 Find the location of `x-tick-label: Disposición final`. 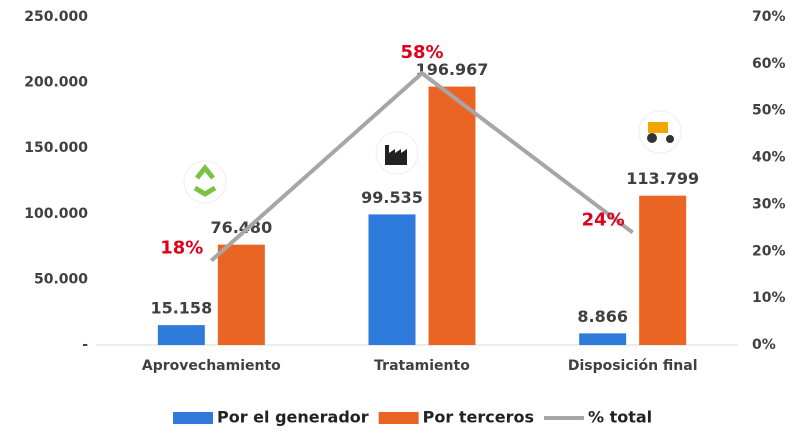

x-tick-label: Disposición final is located at coordinates (633, 366).